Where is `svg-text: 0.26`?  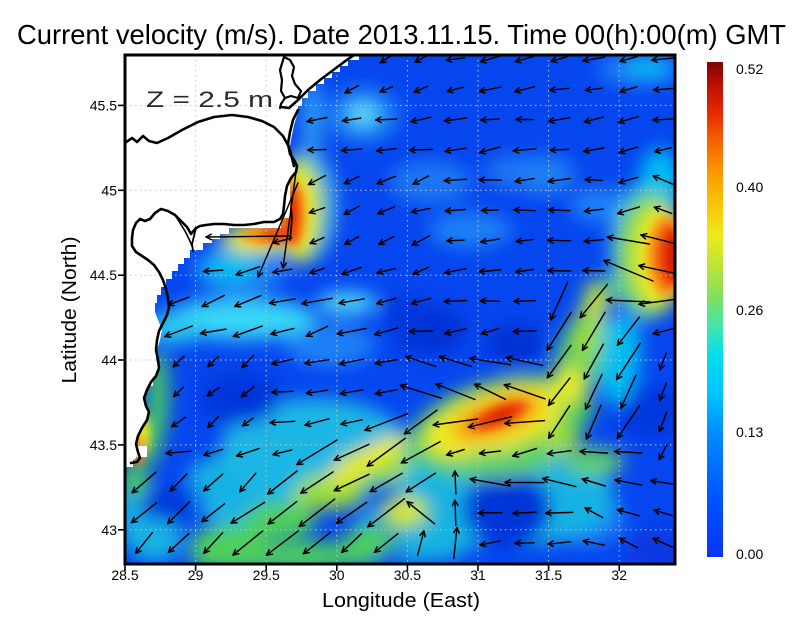 svg-text: 0.26 is located at coordinates (749, 310).